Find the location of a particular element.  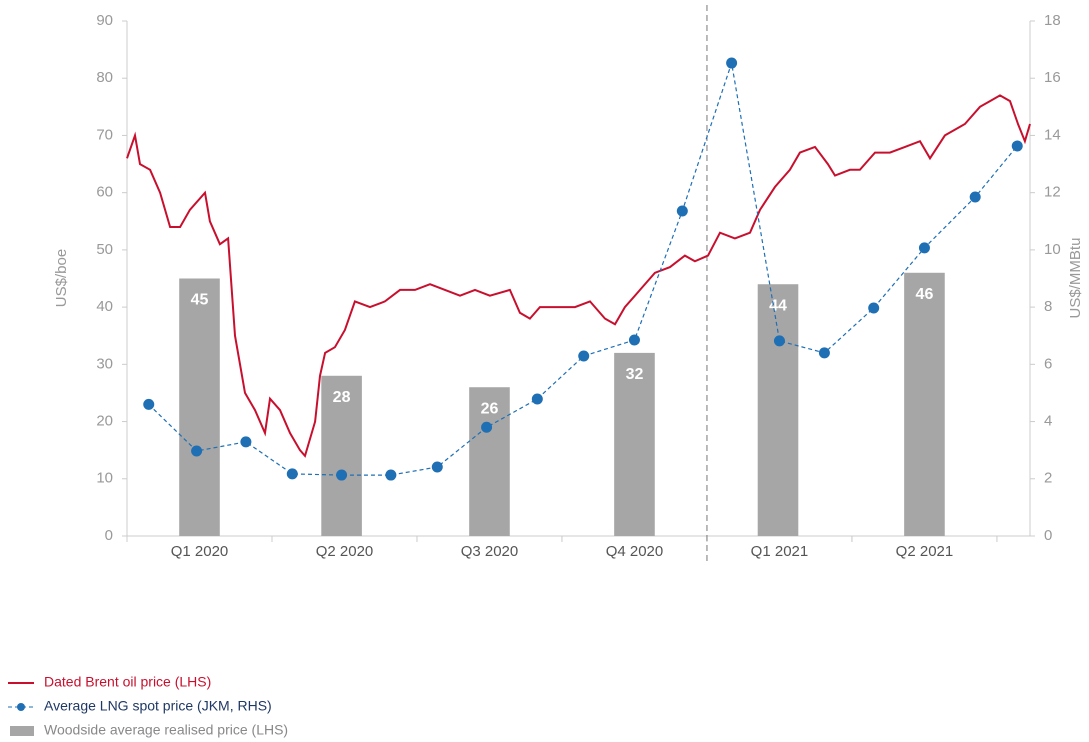

y-tick-label: 20 is located at coordinates (104, 421).